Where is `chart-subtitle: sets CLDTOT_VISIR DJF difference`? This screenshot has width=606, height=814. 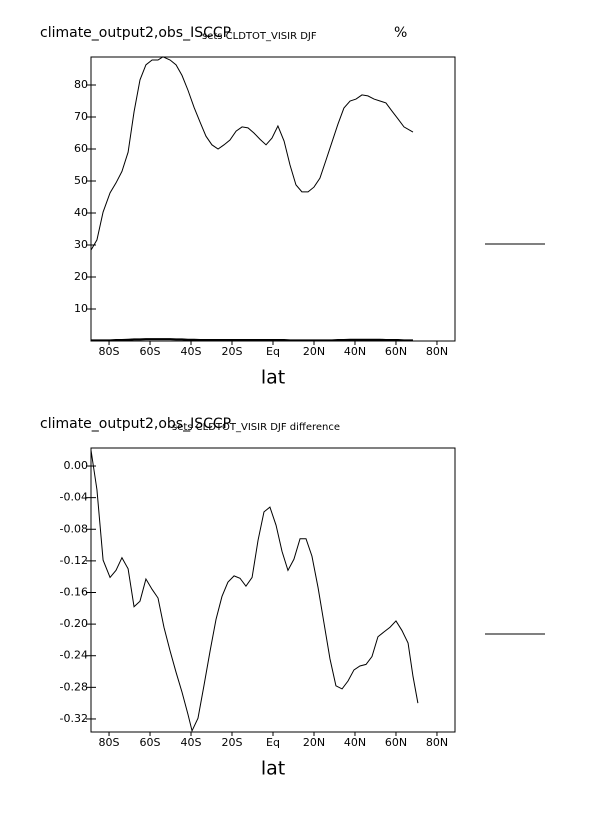
chart-subtitle: sets CLDTOT_VISIR DJF difference is located at coordinates (256, 427).